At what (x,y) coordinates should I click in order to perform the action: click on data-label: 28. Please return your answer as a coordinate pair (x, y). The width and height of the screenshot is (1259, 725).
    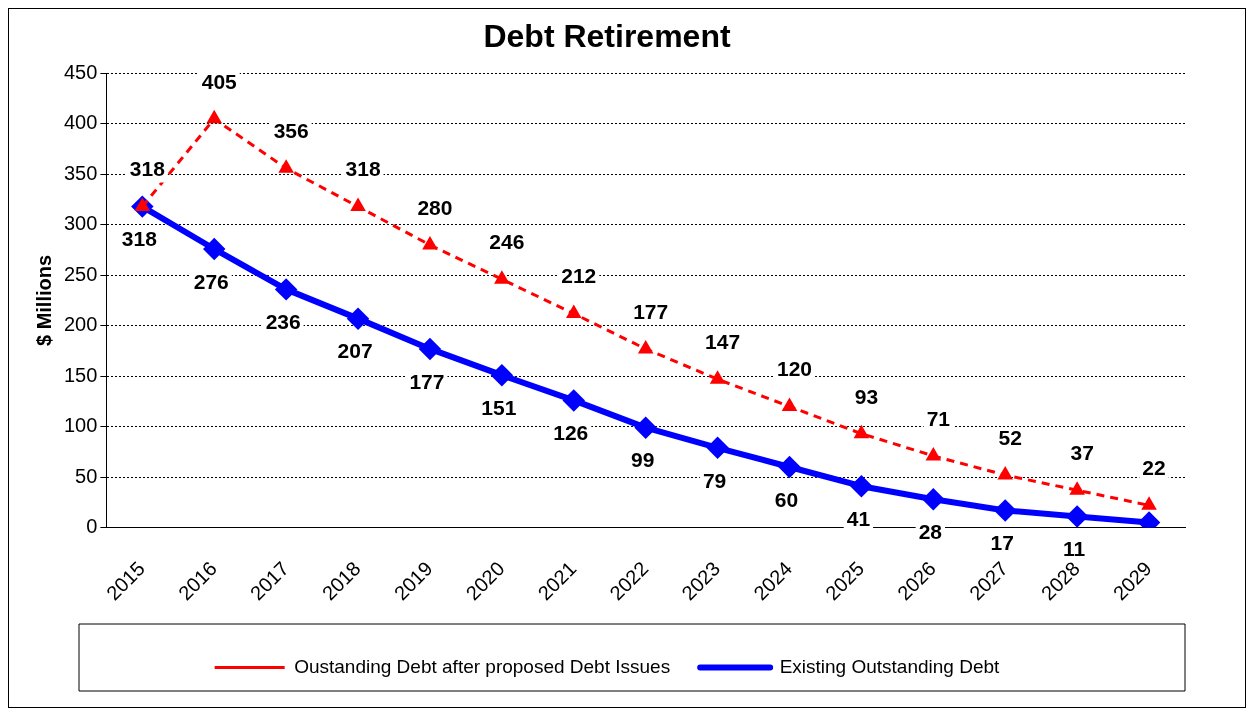
    Looking at the image, I should click on (930, 532).